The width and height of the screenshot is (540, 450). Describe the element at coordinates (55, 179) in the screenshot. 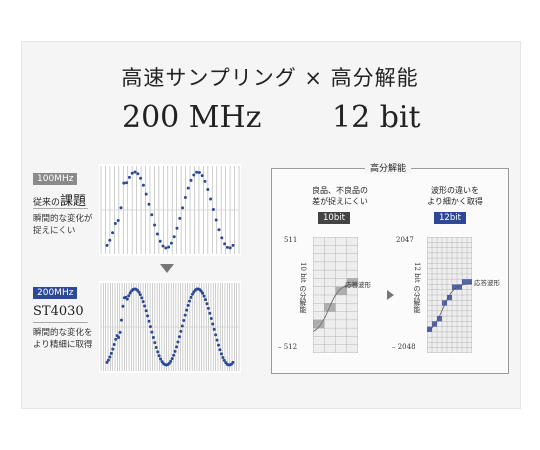

I see `tag-100mhz: 100MHz` at that location.